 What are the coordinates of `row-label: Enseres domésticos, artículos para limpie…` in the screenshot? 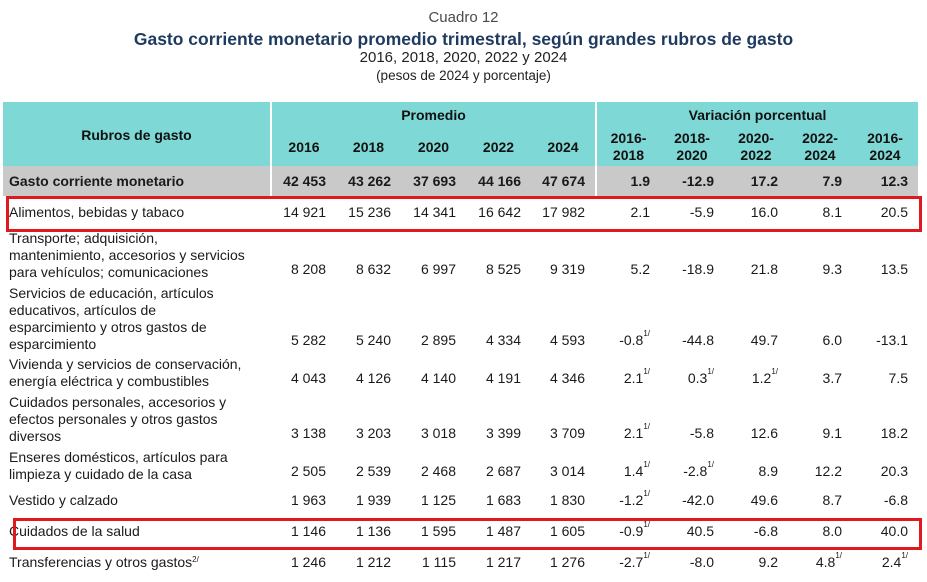 It's located at (137, 466).